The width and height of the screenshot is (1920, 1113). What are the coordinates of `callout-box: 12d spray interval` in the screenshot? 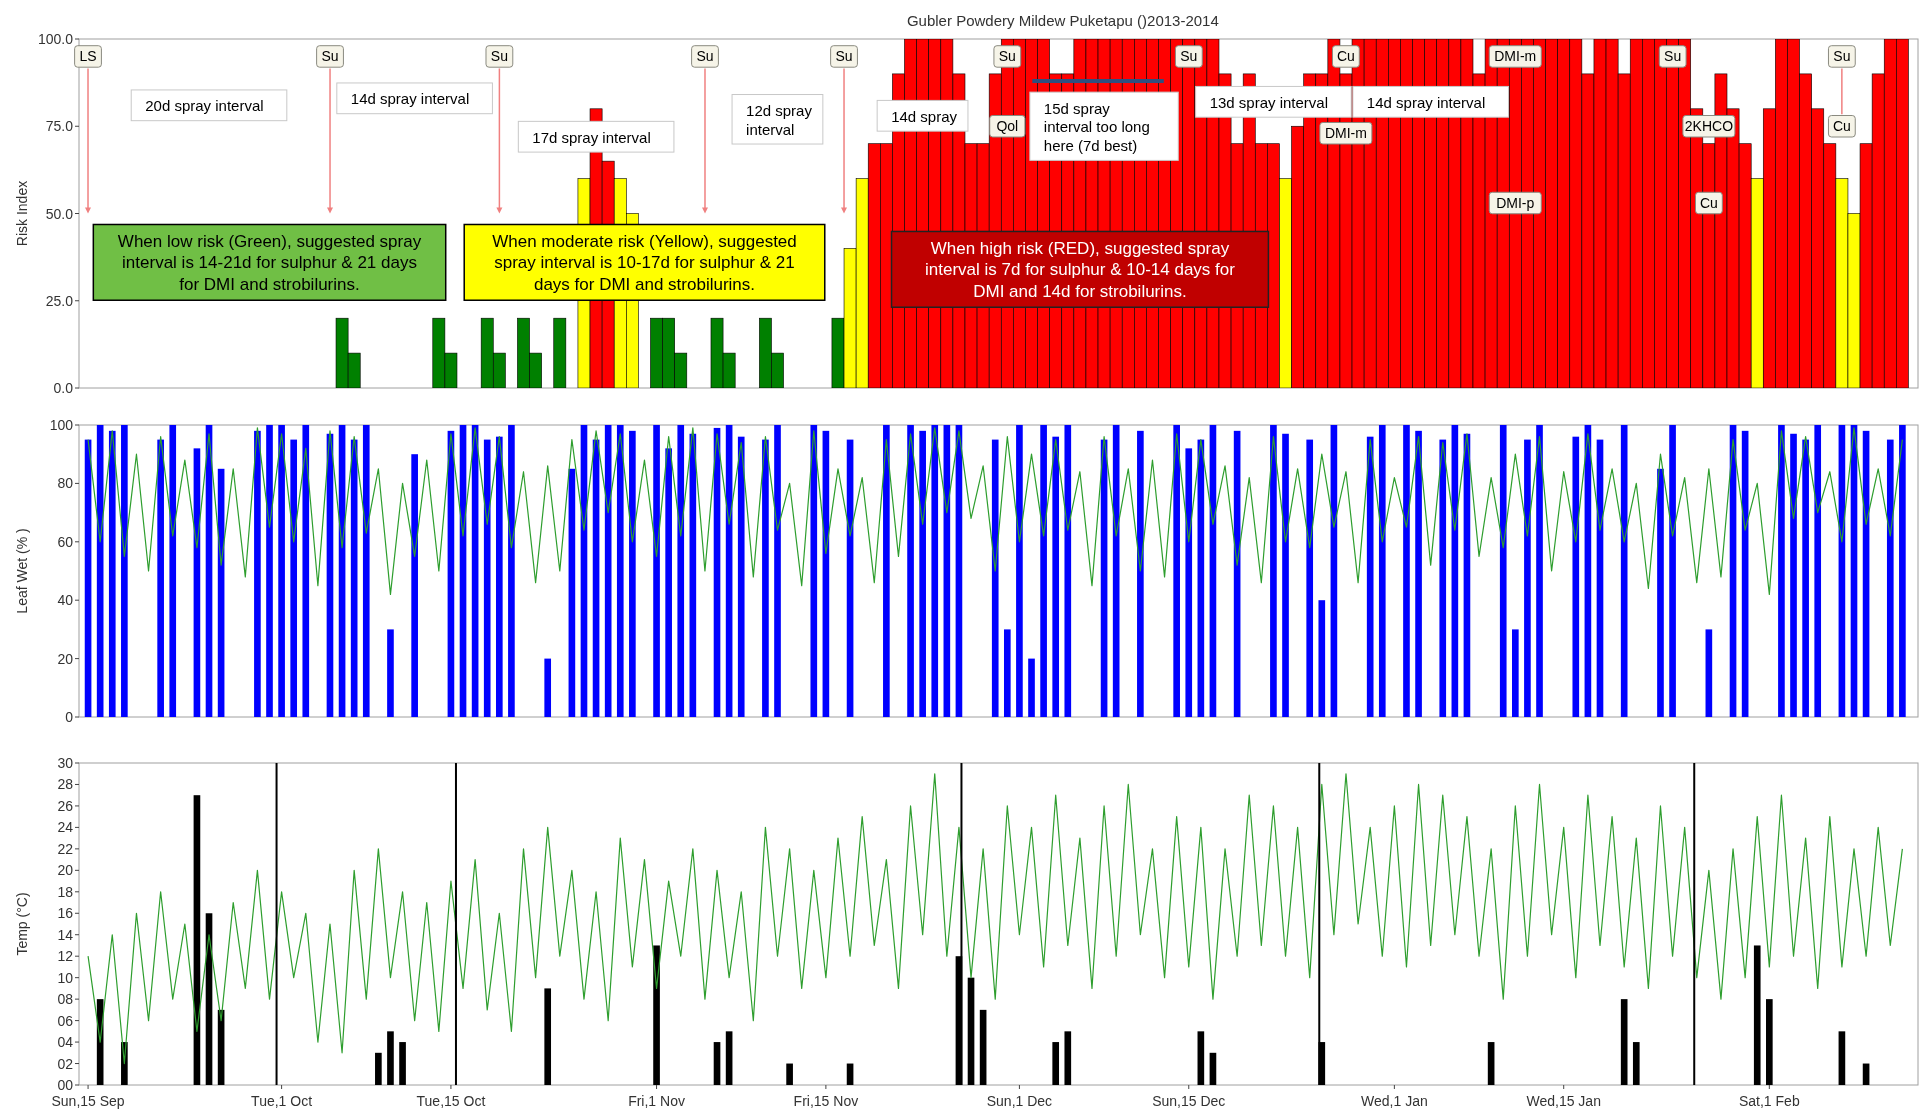 It's located at (777, 119).